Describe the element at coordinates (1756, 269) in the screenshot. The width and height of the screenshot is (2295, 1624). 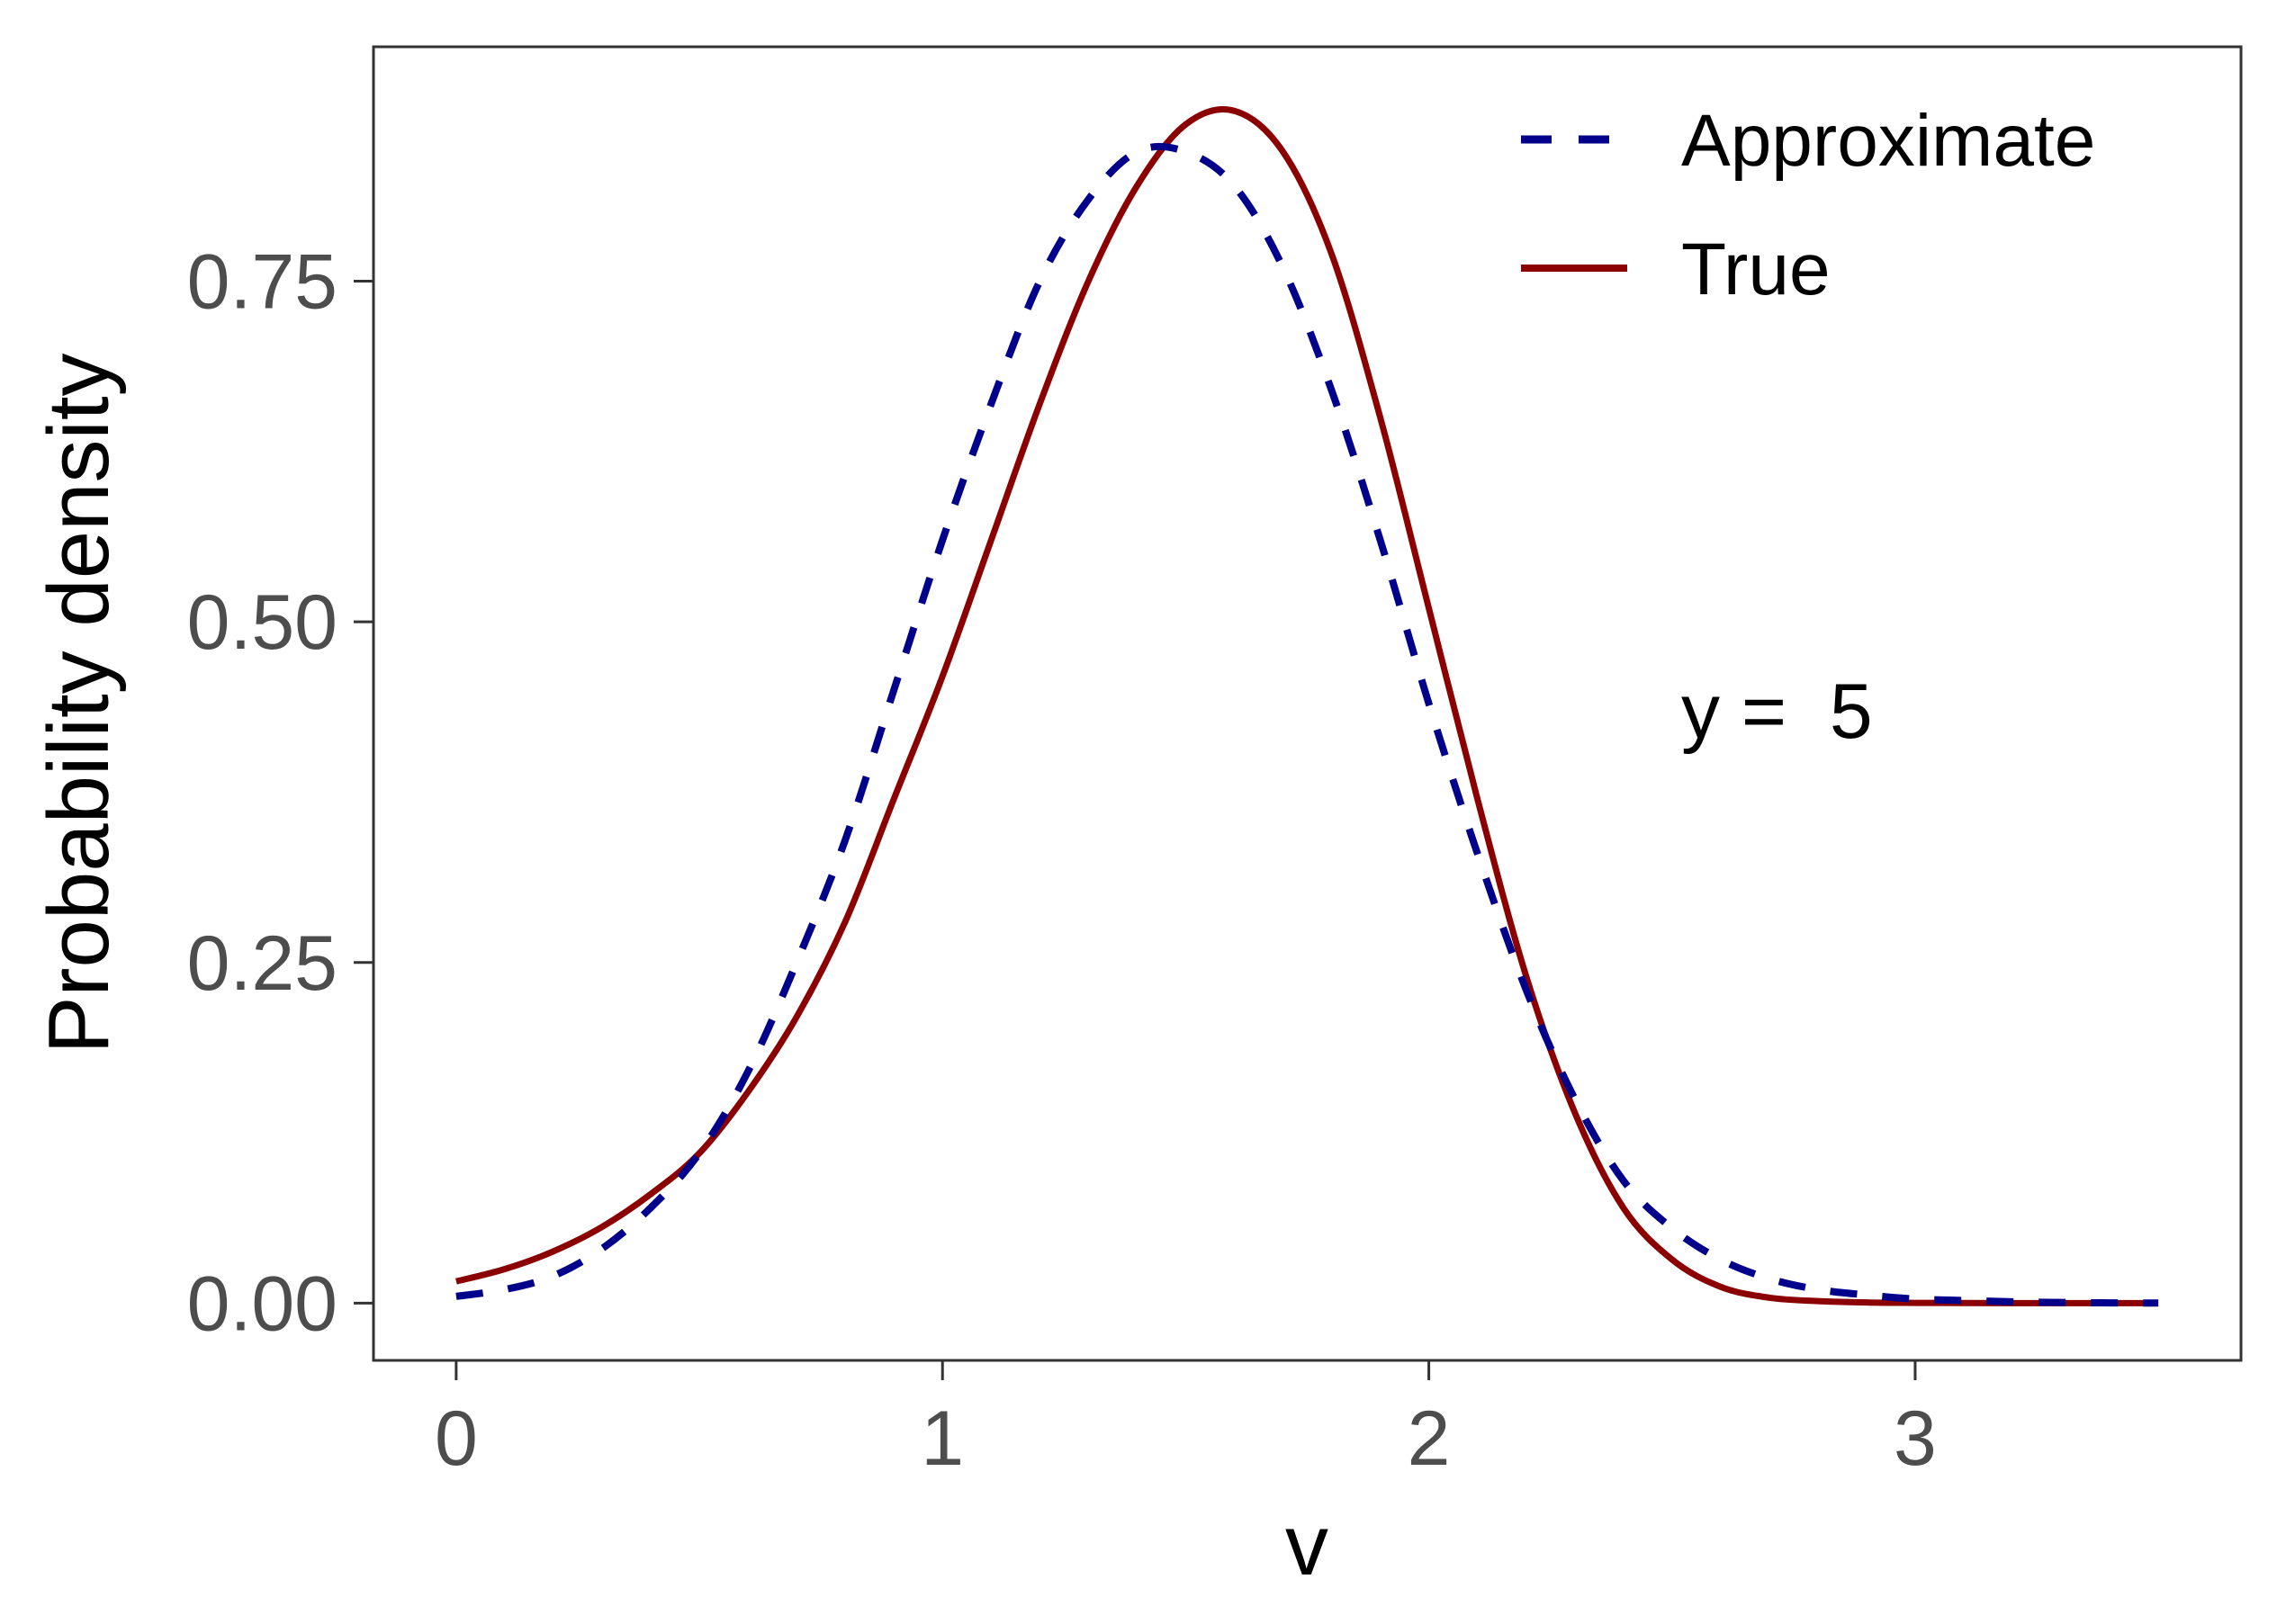
I see `legend-label-true: True` at that location.